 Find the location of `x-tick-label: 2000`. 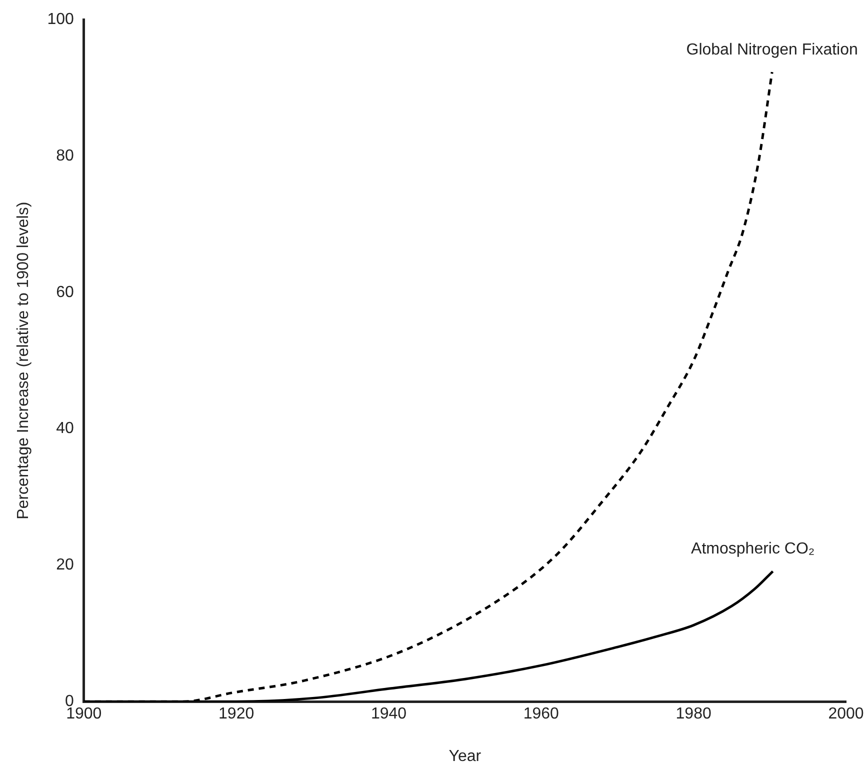

x-tick-label: 2000 is located at coordinates (846, 714).